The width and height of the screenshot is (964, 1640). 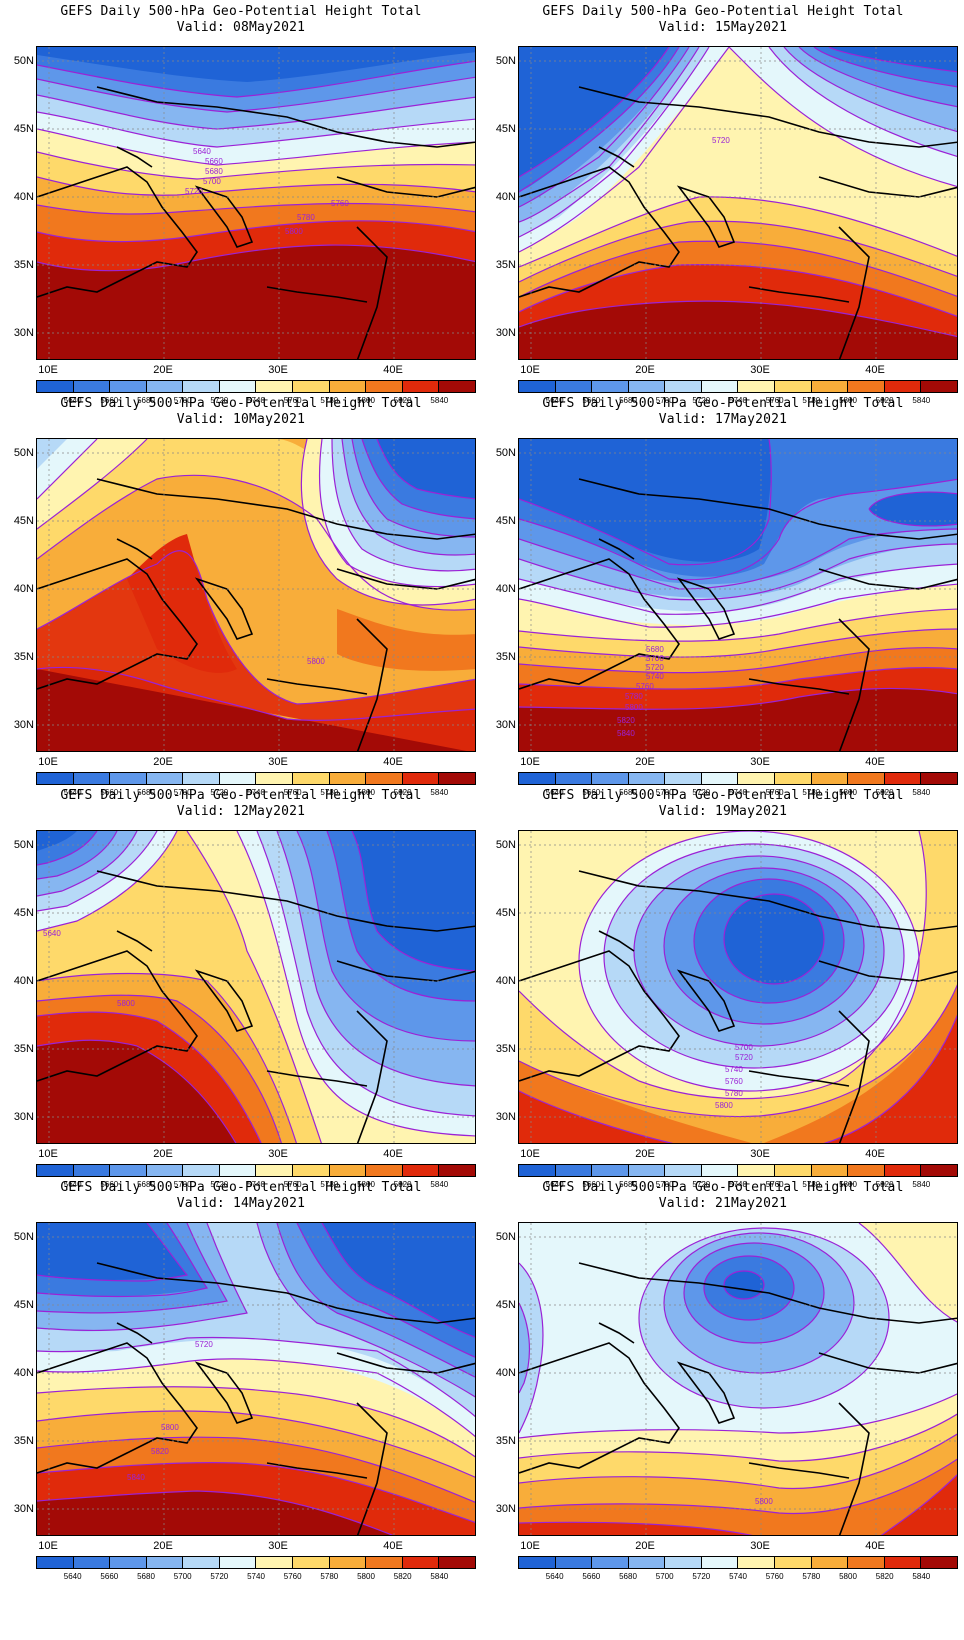 I want to click on colorbar-level-label: 5700, so click(x=664, y=792).